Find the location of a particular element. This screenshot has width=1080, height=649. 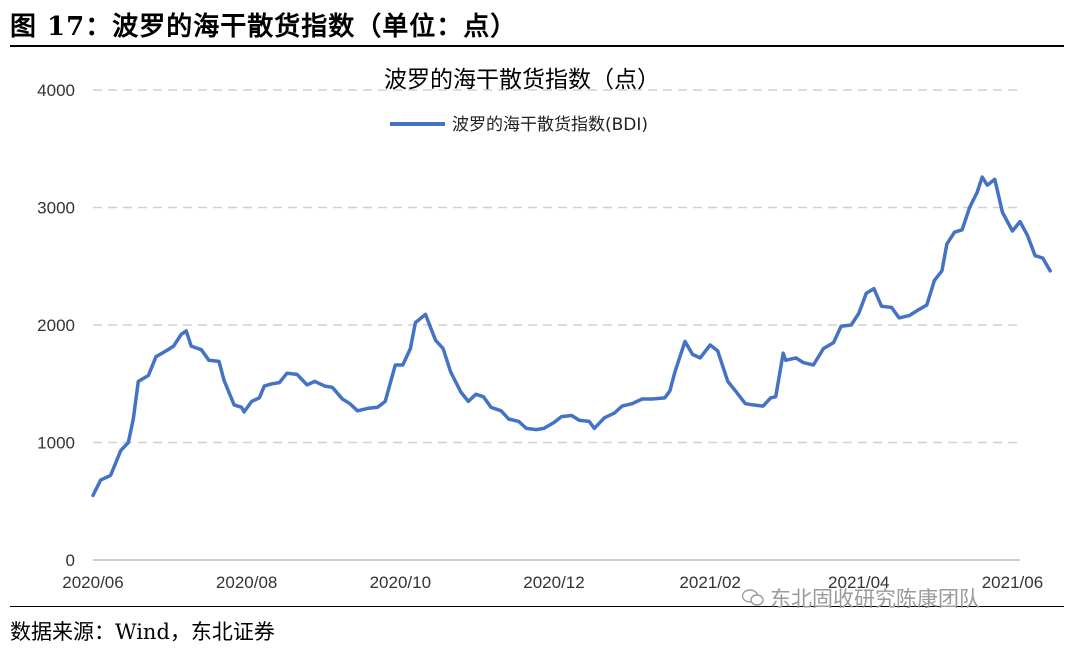

top-rule is located at coordinates (537, 46).